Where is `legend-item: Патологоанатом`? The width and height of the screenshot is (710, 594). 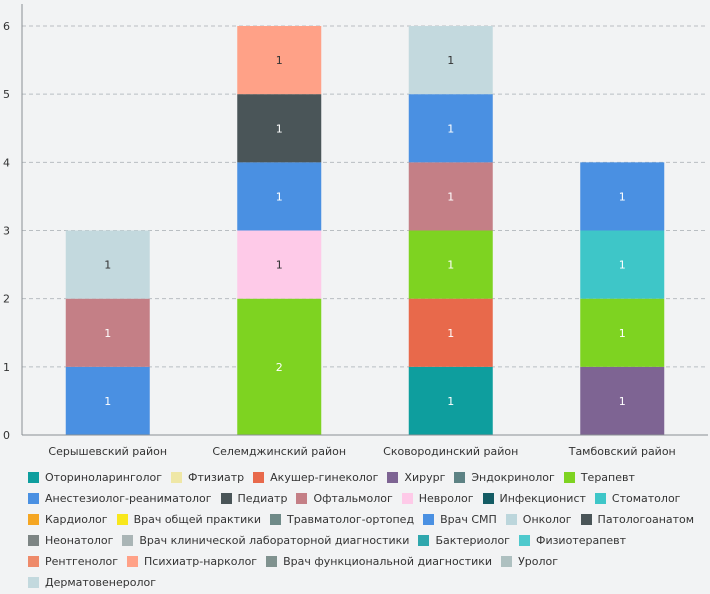 legend-item: Патологоанатом is located at coordinates (637, 519).